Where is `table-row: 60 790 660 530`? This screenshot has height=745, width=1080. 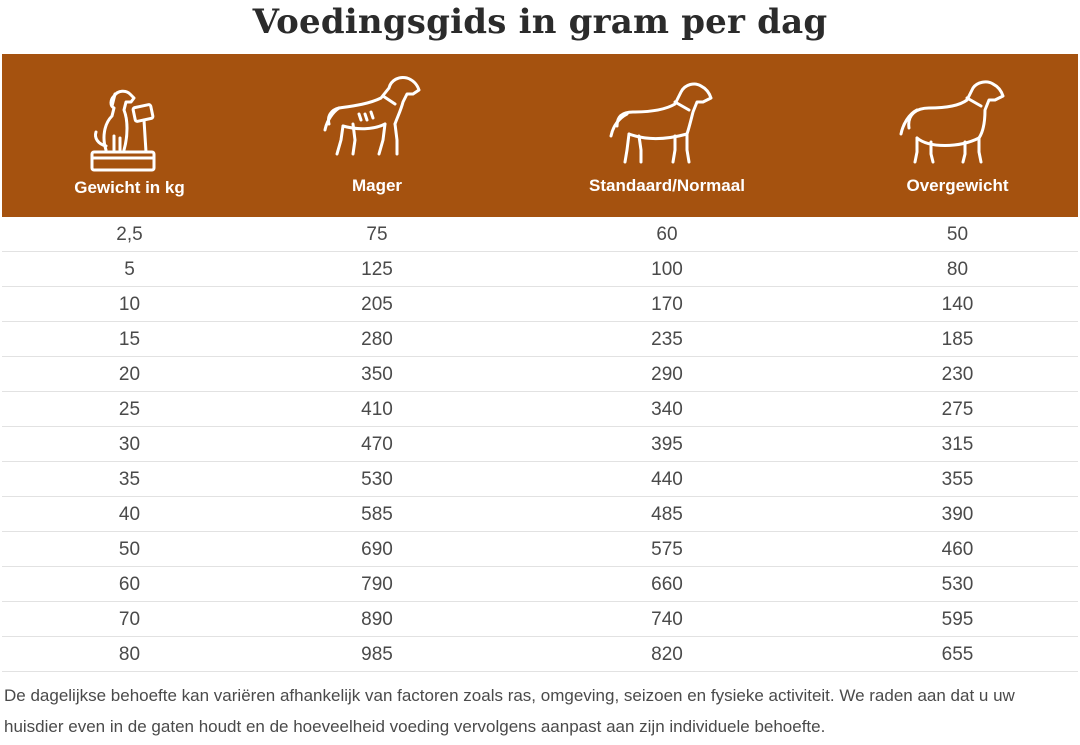
table-row: 60 790 660 530 is located at coordinates (540, 584).